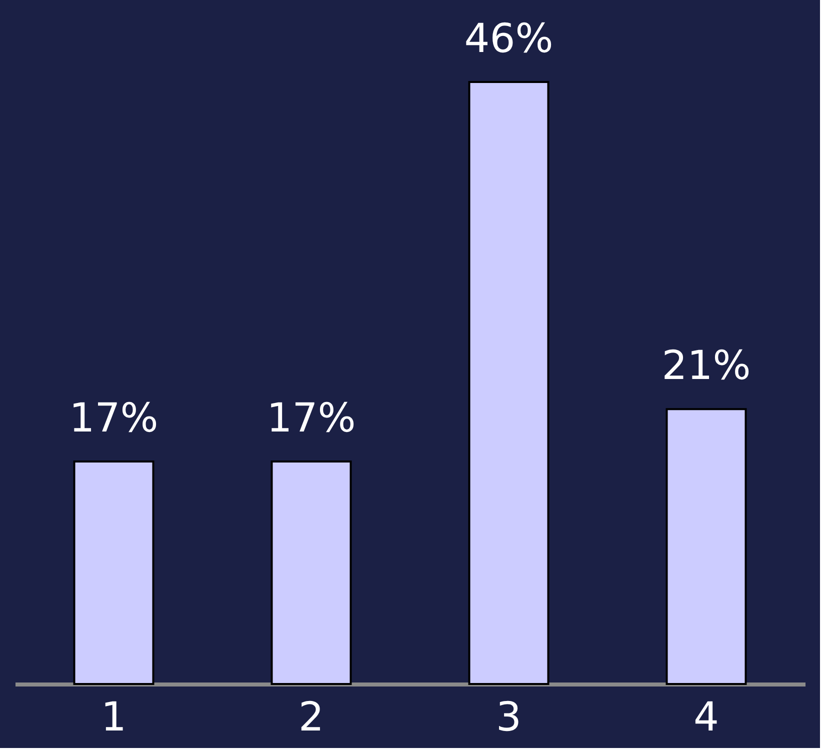  What do you see at coordinates (113, 717) in the screenshot?
I see `x-tick-label: 1` at bounding box center [113, 717].